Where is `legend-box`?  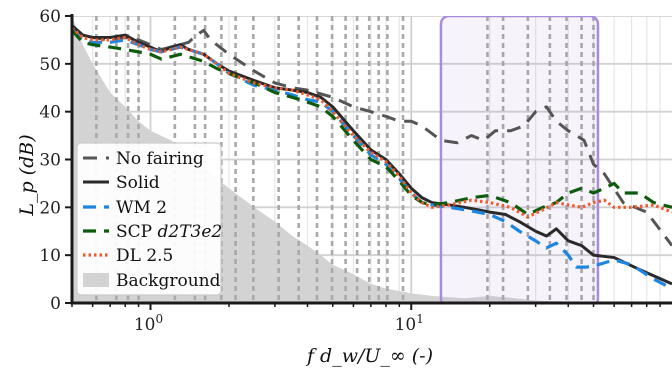
legend-box is located at coordinates (149, 219).